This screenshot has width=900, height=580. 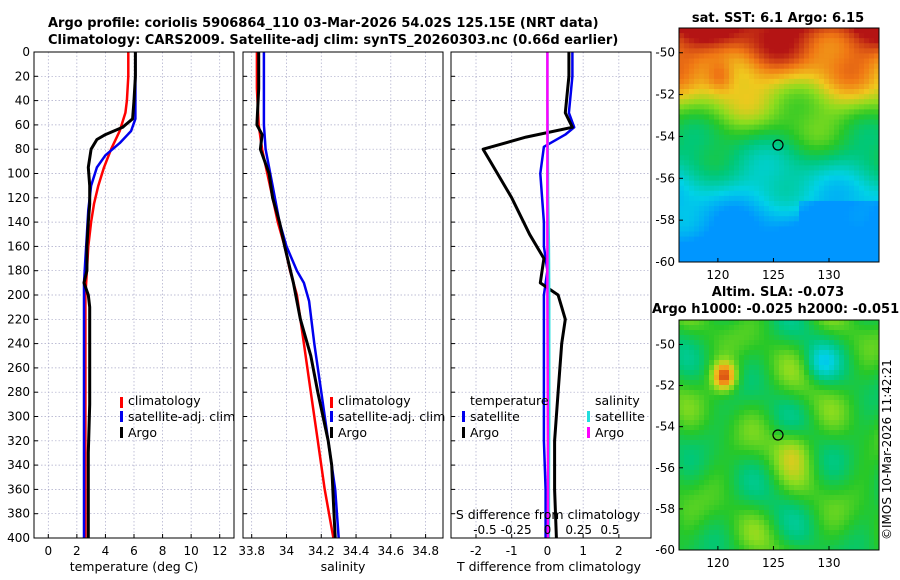 I want to click on imos-watermark: ©IMOS 10-Mar-2026 11:42:21, so click(x=887, y=449).